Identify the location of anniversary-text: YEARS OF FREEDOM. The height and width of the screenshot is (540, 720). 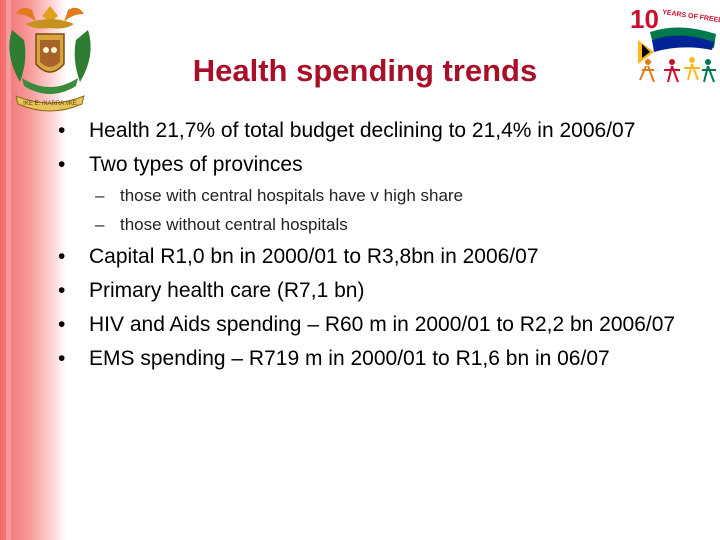
(691, 17).